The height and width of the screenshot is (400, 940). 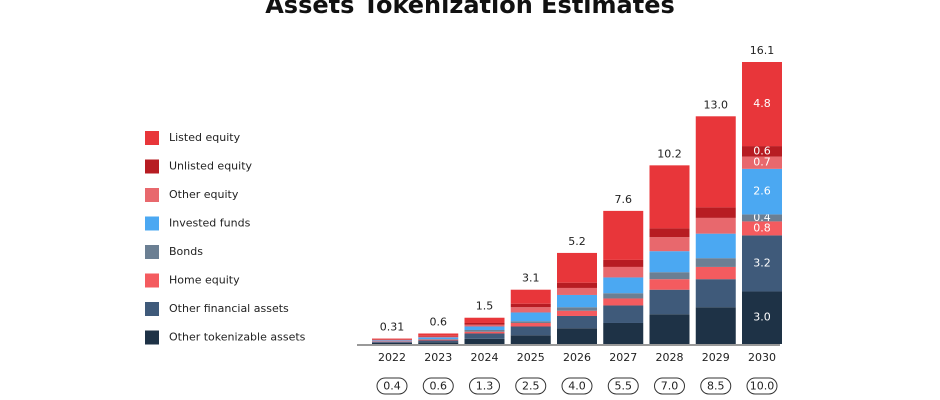 I want to click on secondary-label: 5.5, so click(x=624, y=386).